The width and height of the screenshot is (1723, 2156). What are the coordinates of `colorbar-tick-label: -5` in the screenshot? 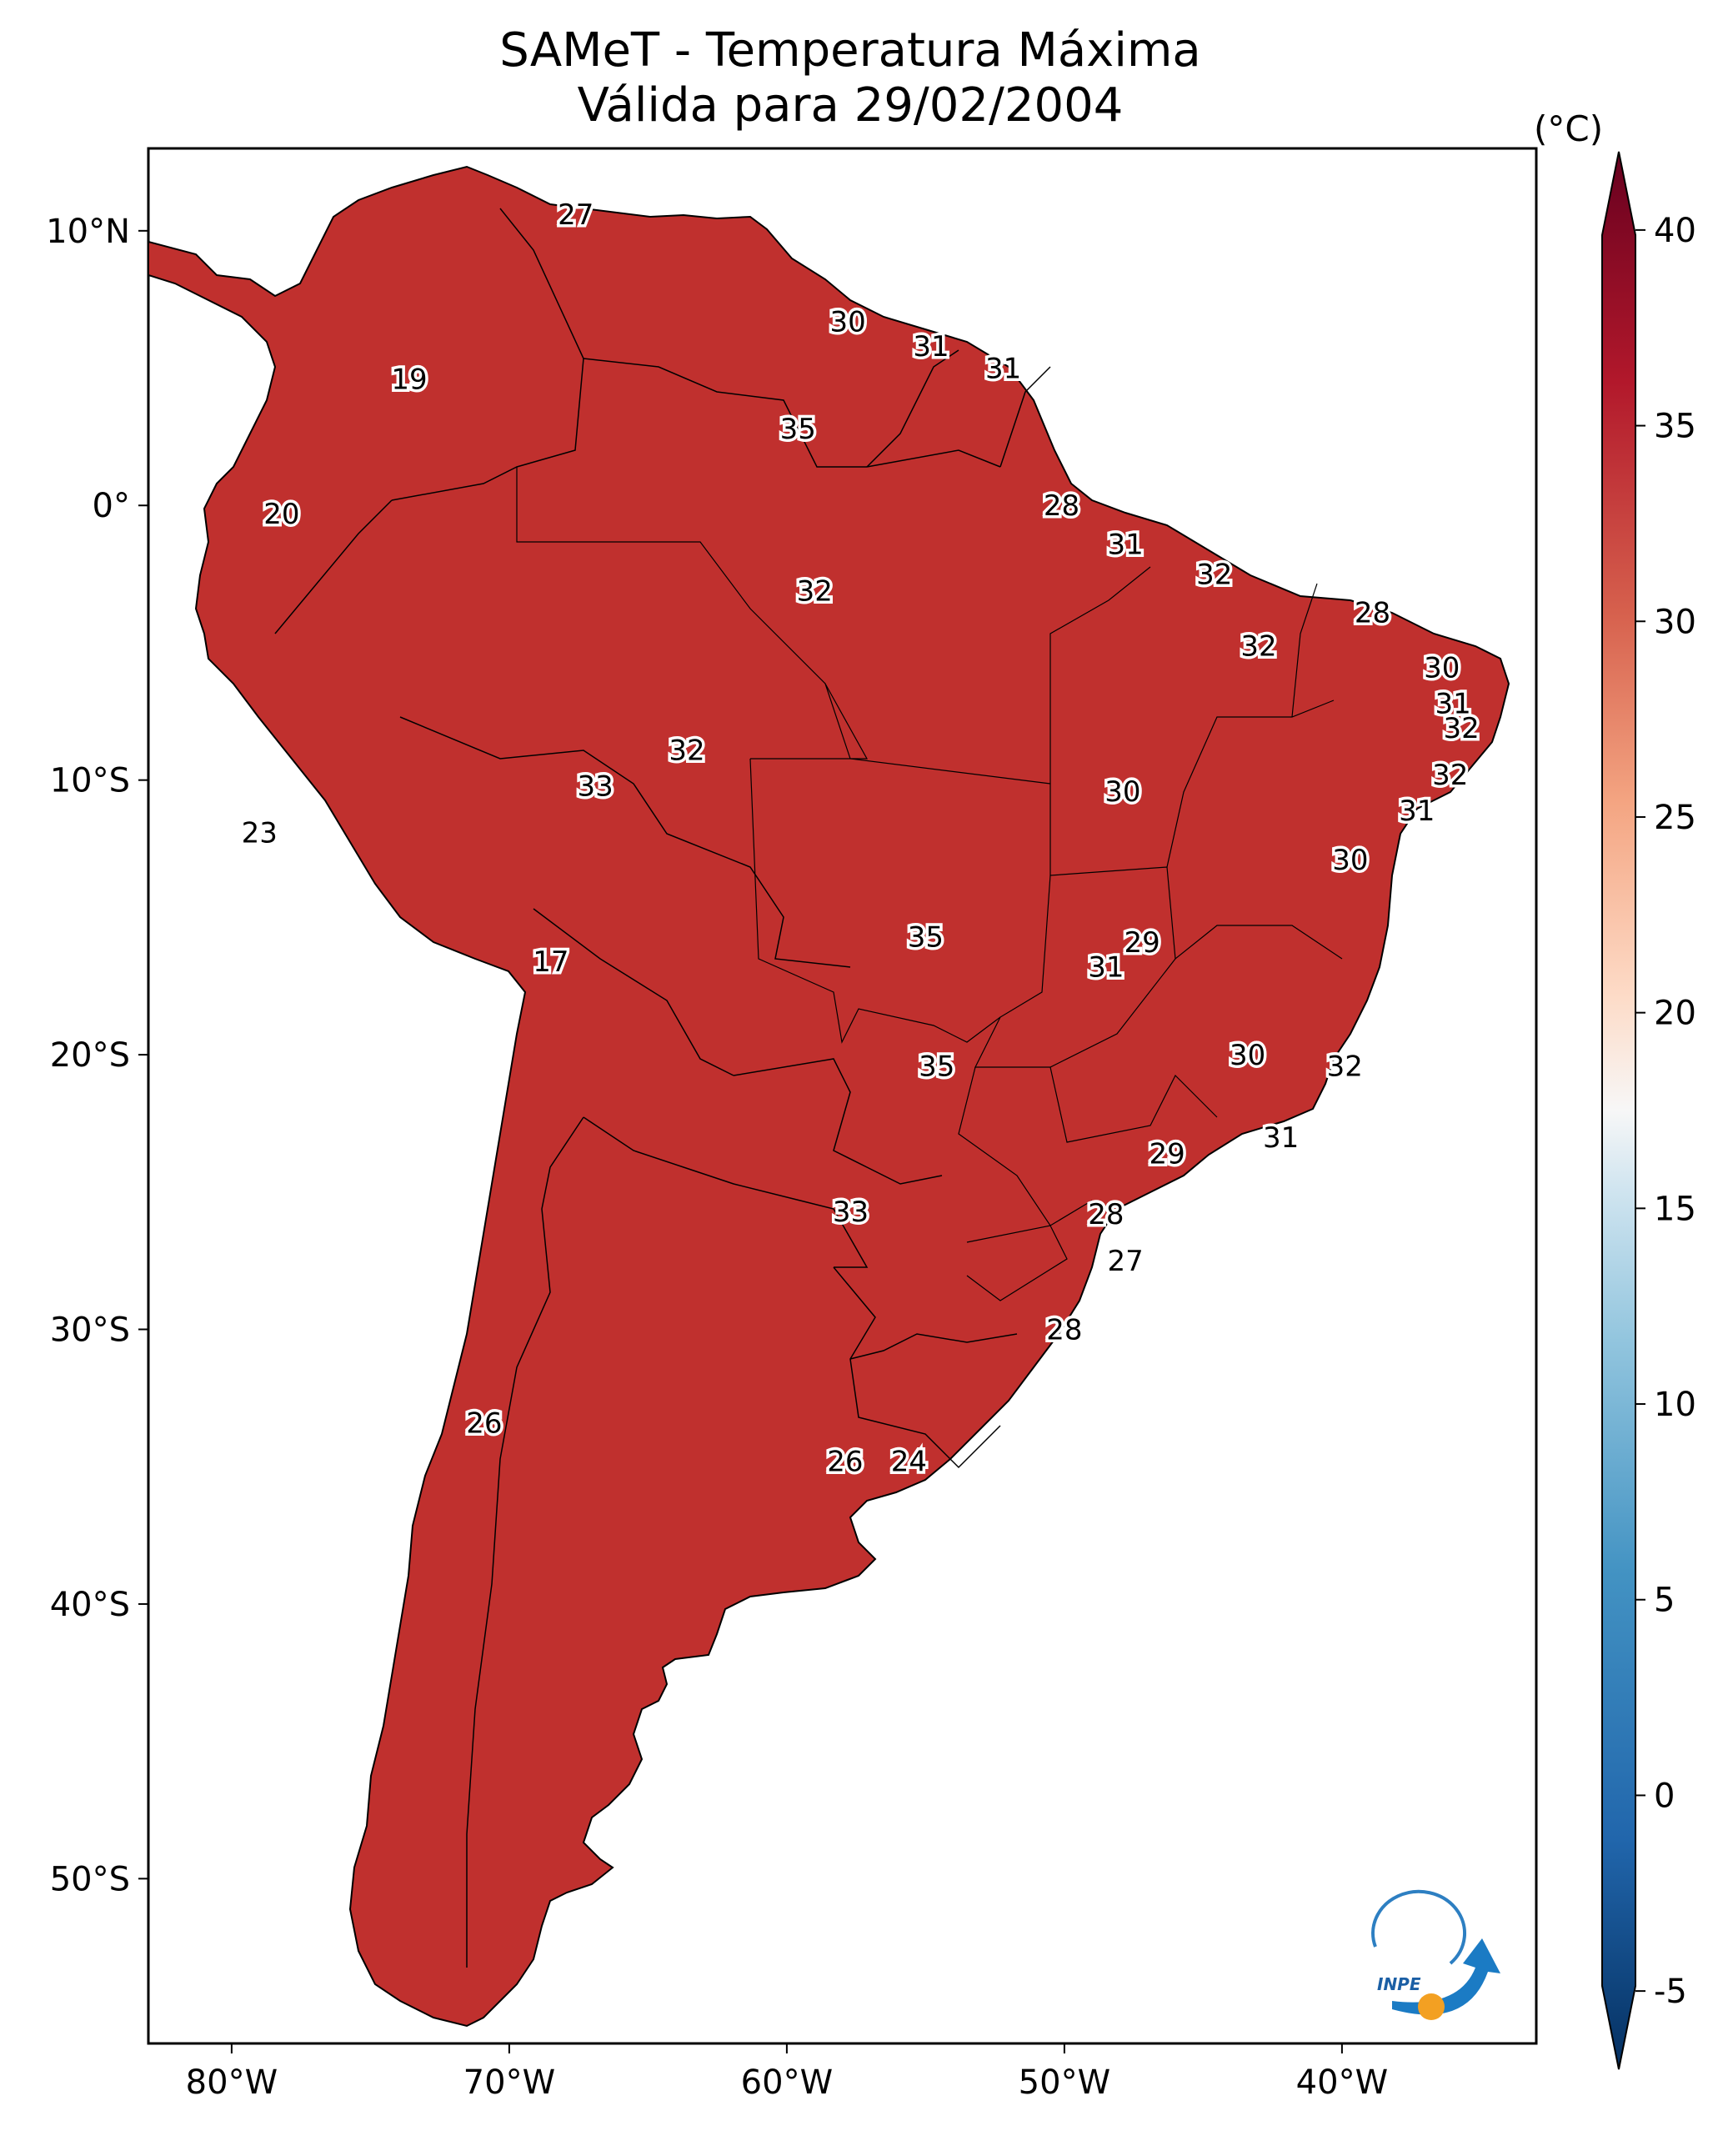 It's located at (1670, 1992).